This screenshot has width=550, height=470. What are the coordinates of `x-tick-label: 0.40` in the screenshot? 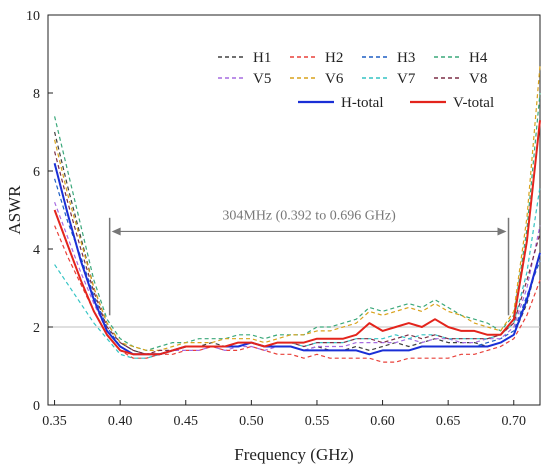 It's located at (120, 421).